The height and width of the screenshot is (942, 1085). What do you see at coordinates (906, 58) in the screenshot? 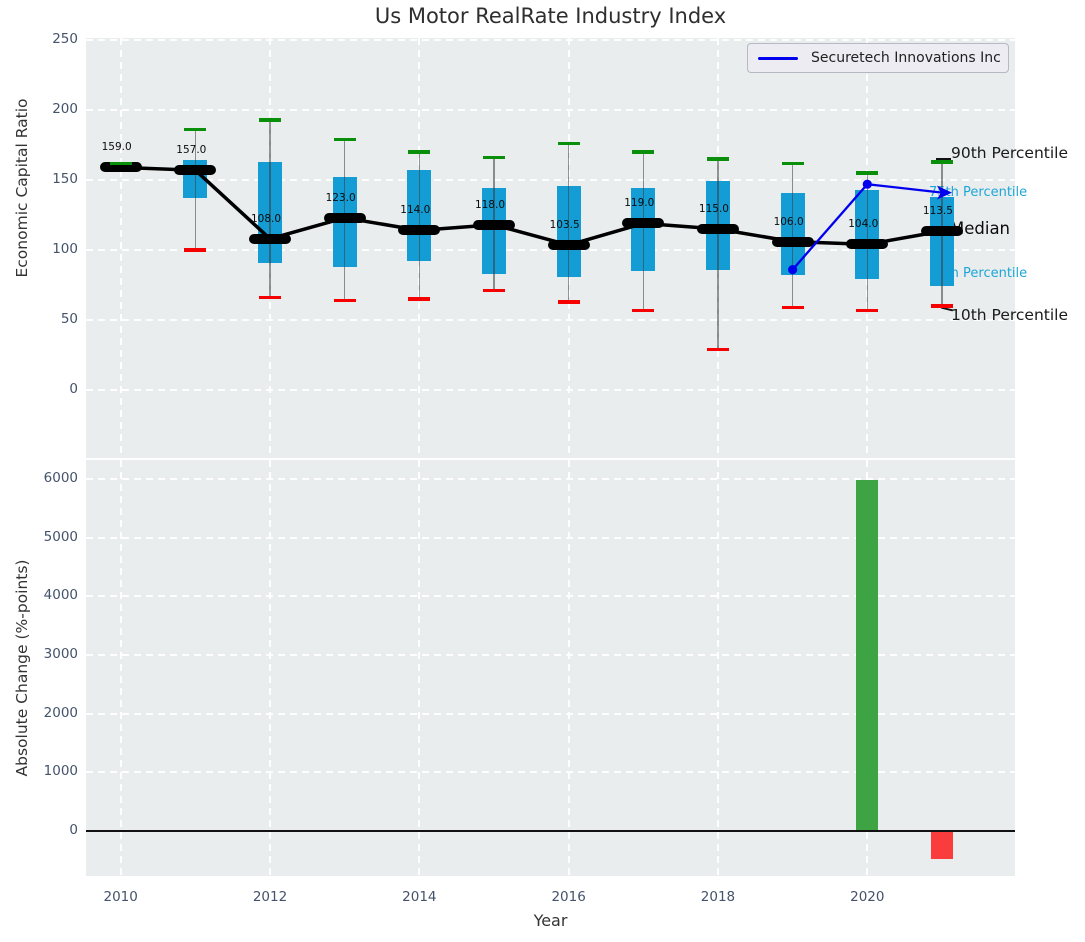
I see `legend-label: Securetech Innovations Inc` at bounding box center [906, 58].